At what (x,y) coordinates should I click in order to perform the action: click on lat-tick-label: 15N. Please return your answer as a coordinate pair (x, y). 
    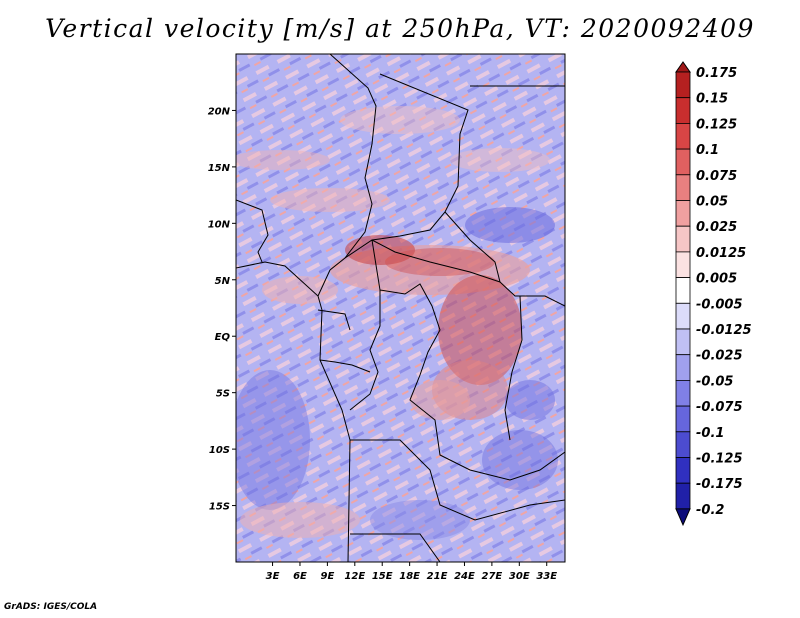
    Looking at the image, I should click on (219, 168).